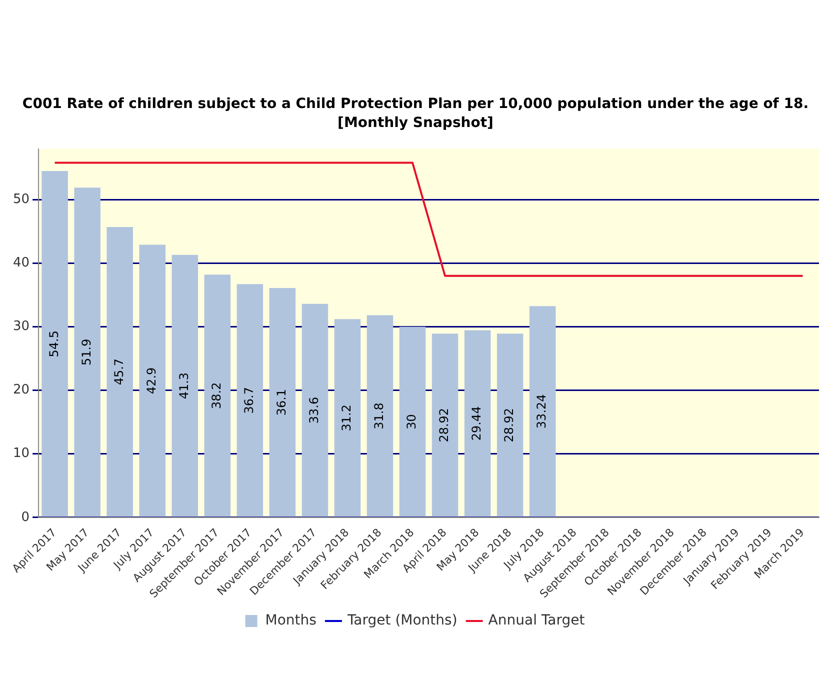 This screenshot has height=696, width=831. Describe the element at coordinates (537, 620) in the screenshot. I see `legend-label: Annual Target` at that location.